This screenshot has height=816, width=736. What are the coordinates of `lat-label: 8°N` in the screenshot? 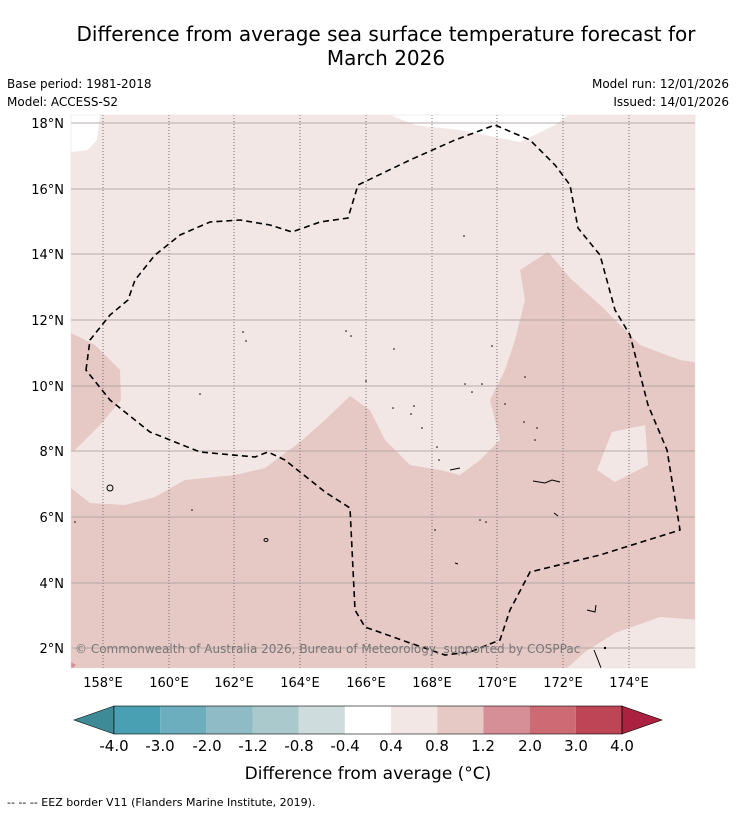 It's located at (52, 452).